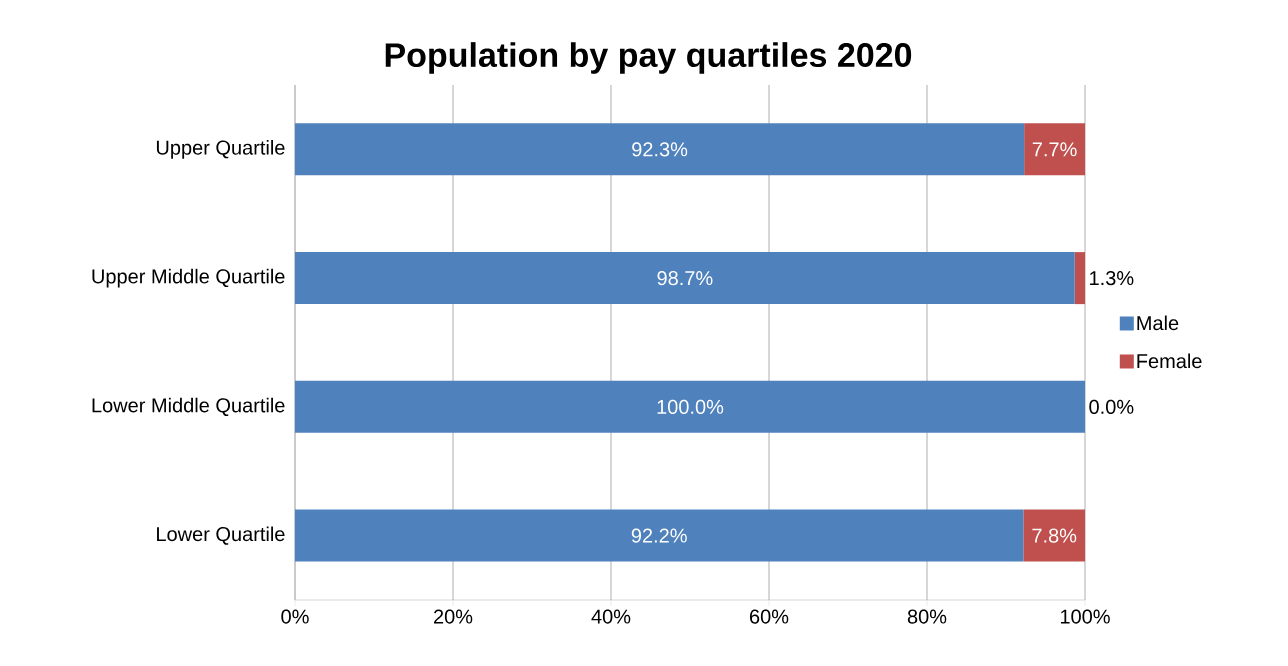  Describe the element at coordinates (453, 616) in the screenshot. I see `x-tick-label: 20%` at that location.